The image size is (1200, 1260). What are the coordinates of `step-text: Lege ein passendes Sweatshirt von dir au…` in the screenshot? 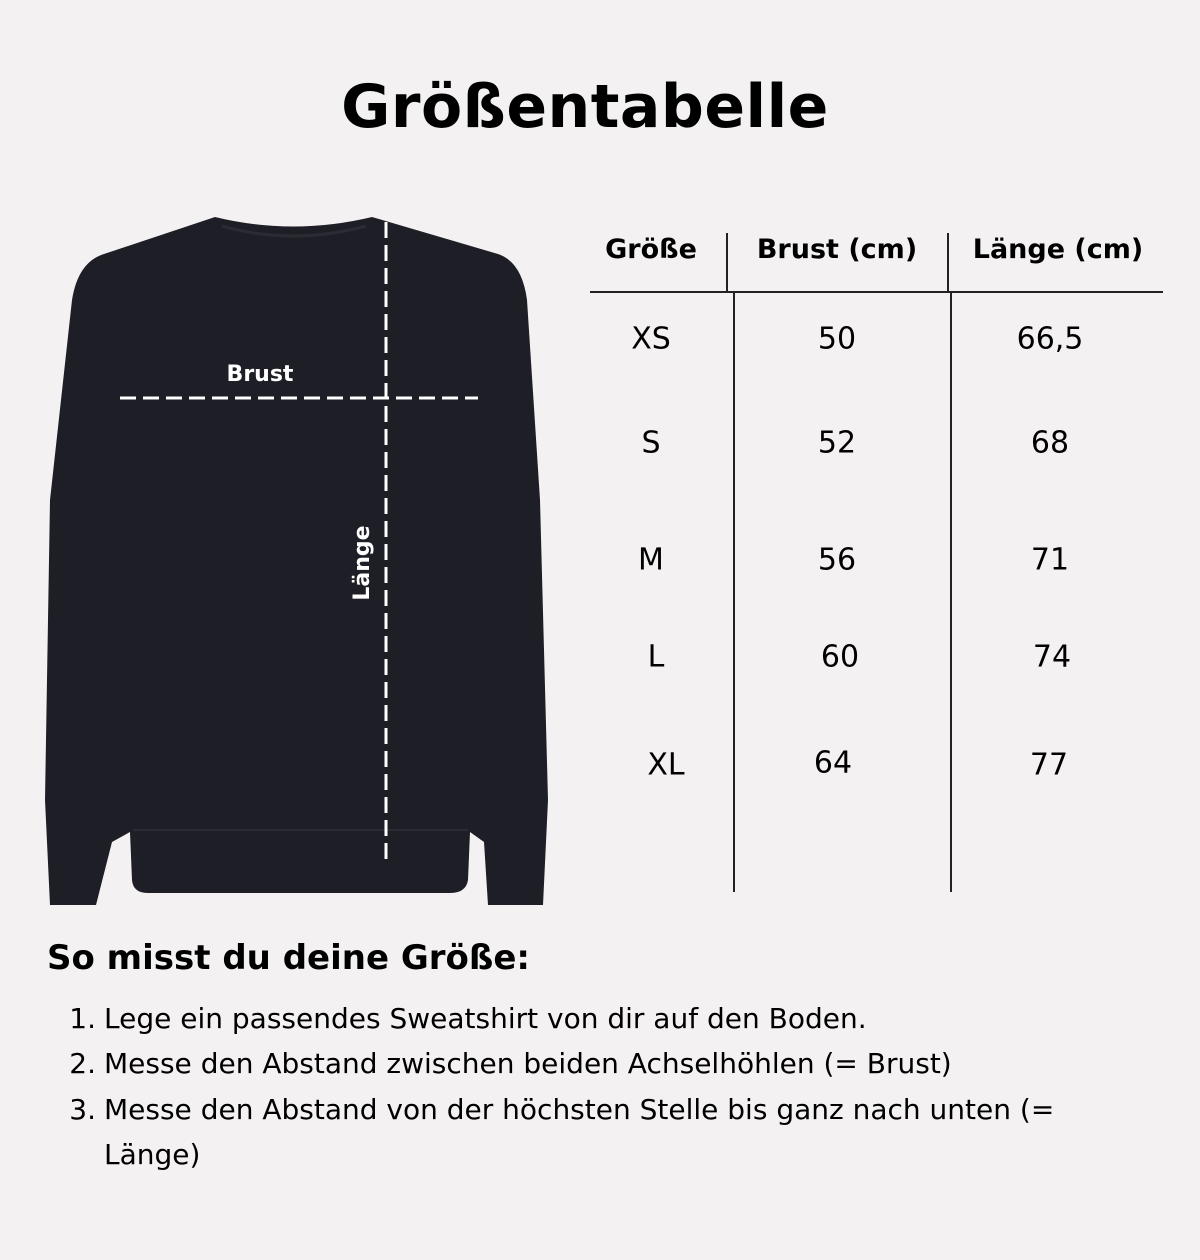 It's located at (485, 1018).